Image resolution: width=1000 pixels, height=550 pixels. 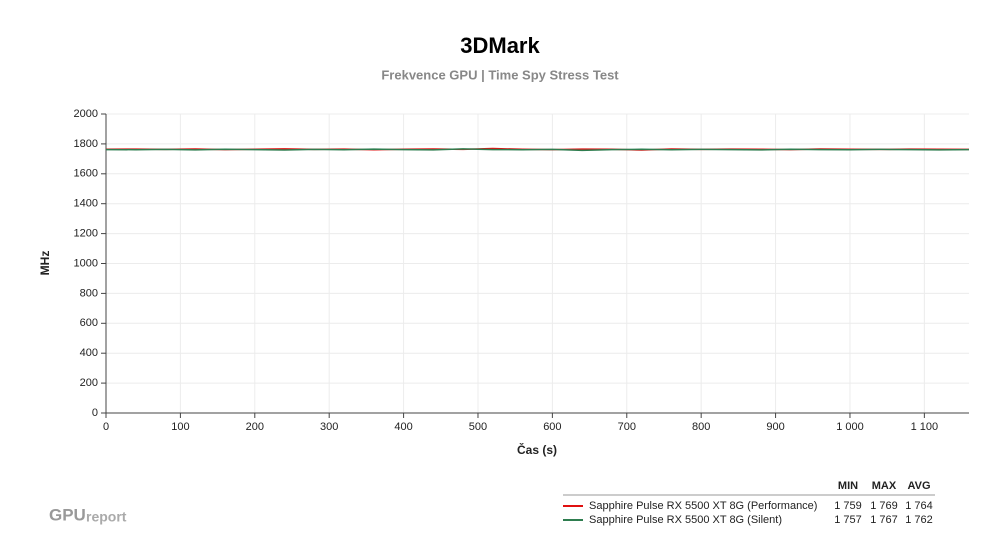 What do you see at coordinates (848, 520) in the screenshot?
I see `legend-stat: 1 757` at bounding box center [848, 520].